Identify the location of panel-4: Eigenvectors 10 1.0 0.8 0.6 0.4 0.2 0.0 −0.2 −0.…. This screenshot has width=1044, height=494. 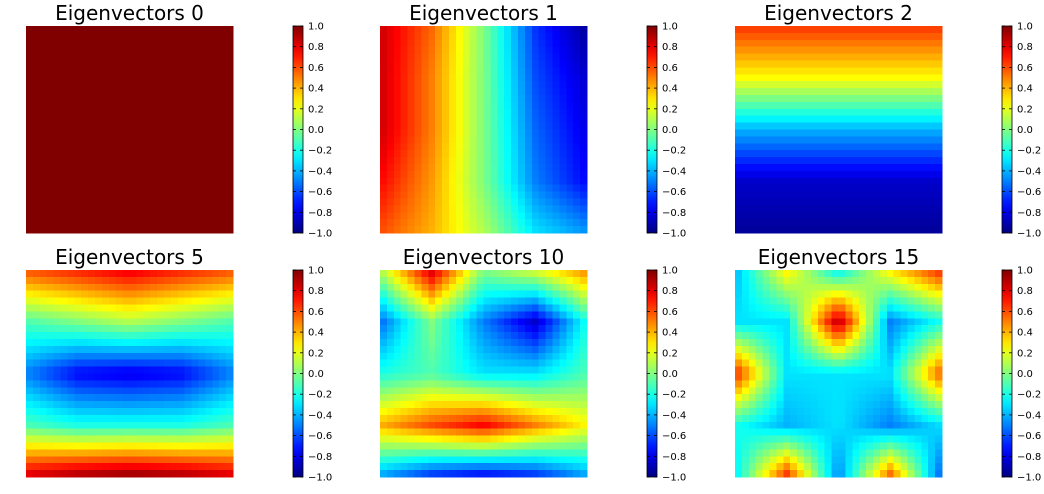
(533, 364).